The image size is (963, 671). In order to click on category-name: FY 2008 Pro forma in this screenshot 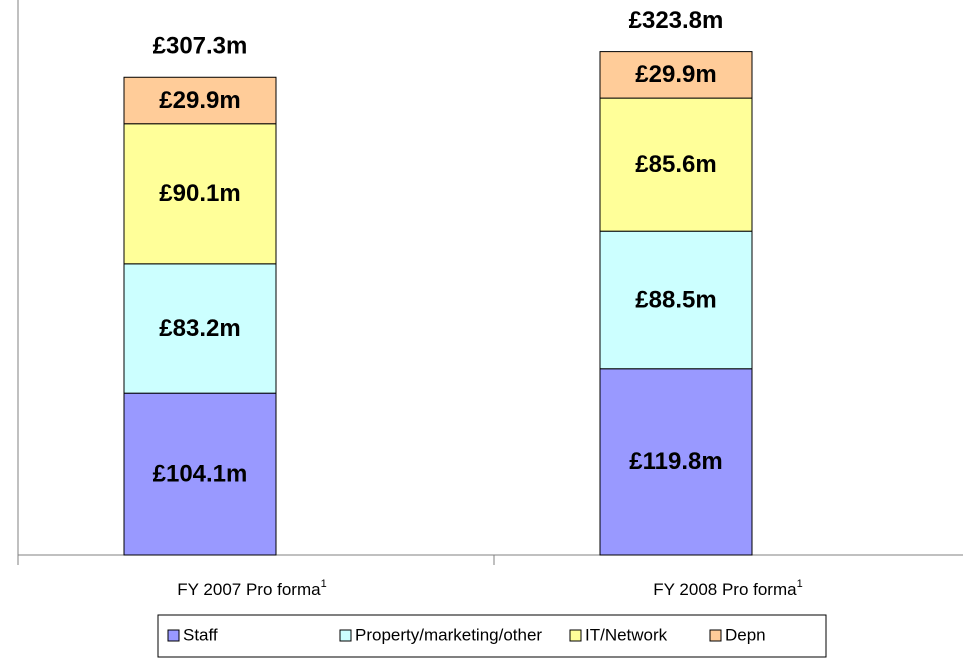, I will do `click(725, 589)`.